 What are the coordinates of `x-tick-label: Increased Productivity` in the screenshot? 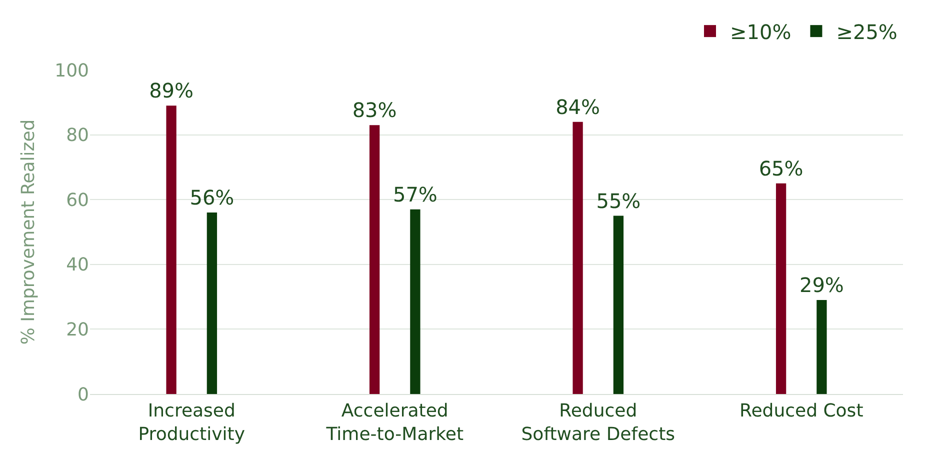 It's located at (192, 422).